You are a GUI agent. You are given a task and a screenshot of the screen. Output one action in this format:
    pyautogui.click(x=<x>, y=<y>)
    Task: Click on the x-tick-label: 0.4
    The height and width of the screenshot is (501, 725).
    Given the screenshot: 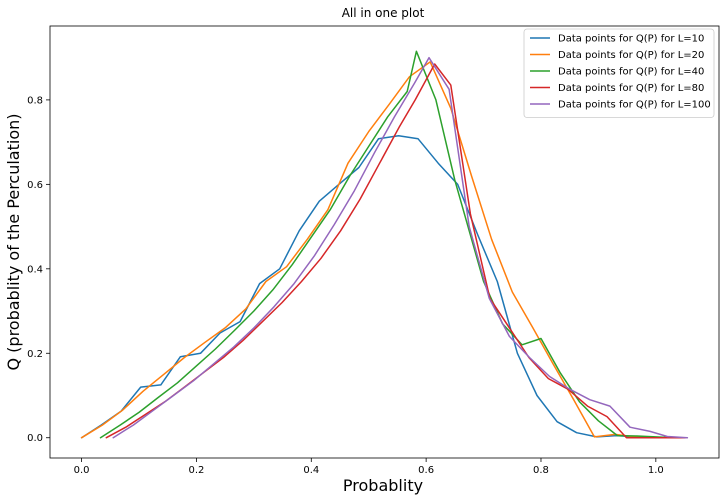 What is the action you would take?
    pyautogui.click(x=311, y=470)
    